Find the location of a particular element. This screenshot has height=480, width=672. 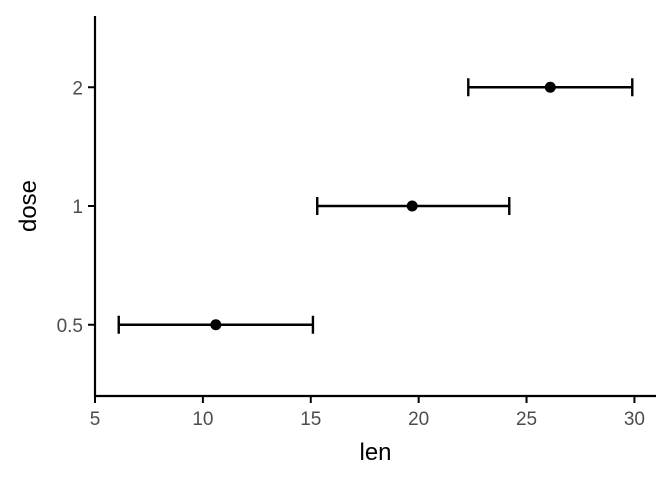

x-tick-label: 15 is located at coordinates (310, 419).